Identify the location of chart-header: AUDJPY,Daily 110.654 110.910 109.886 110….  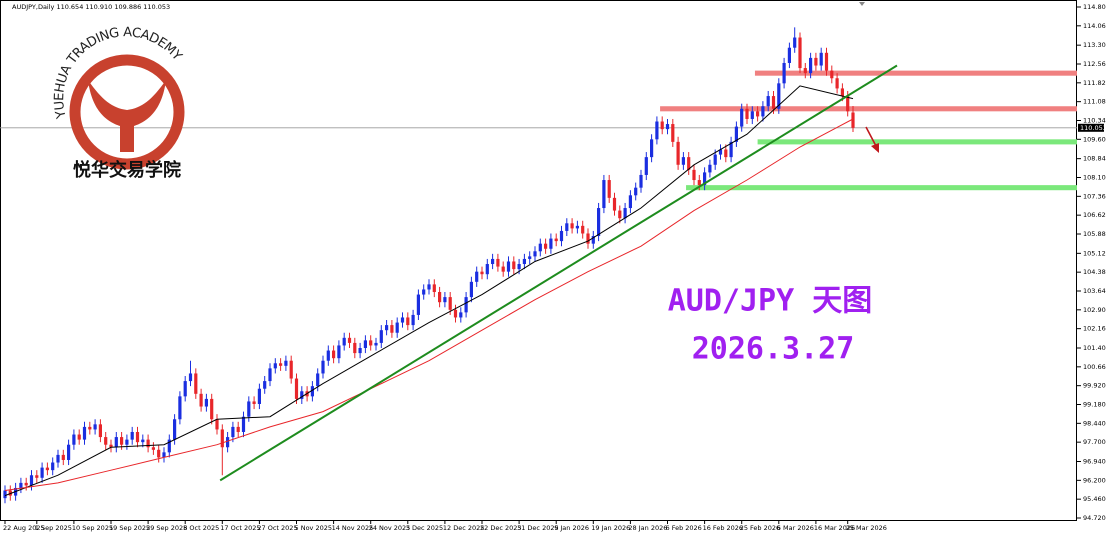
(91, 7).